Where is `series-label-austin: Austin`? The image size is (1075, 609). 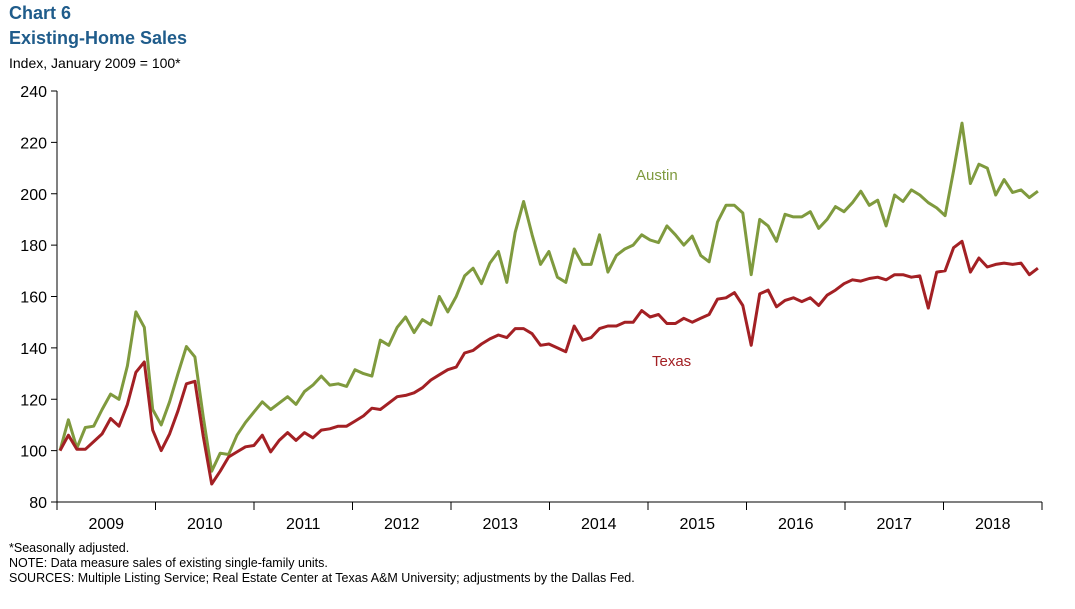
series-label-austin: Austin is located at coordinates (657, 175).